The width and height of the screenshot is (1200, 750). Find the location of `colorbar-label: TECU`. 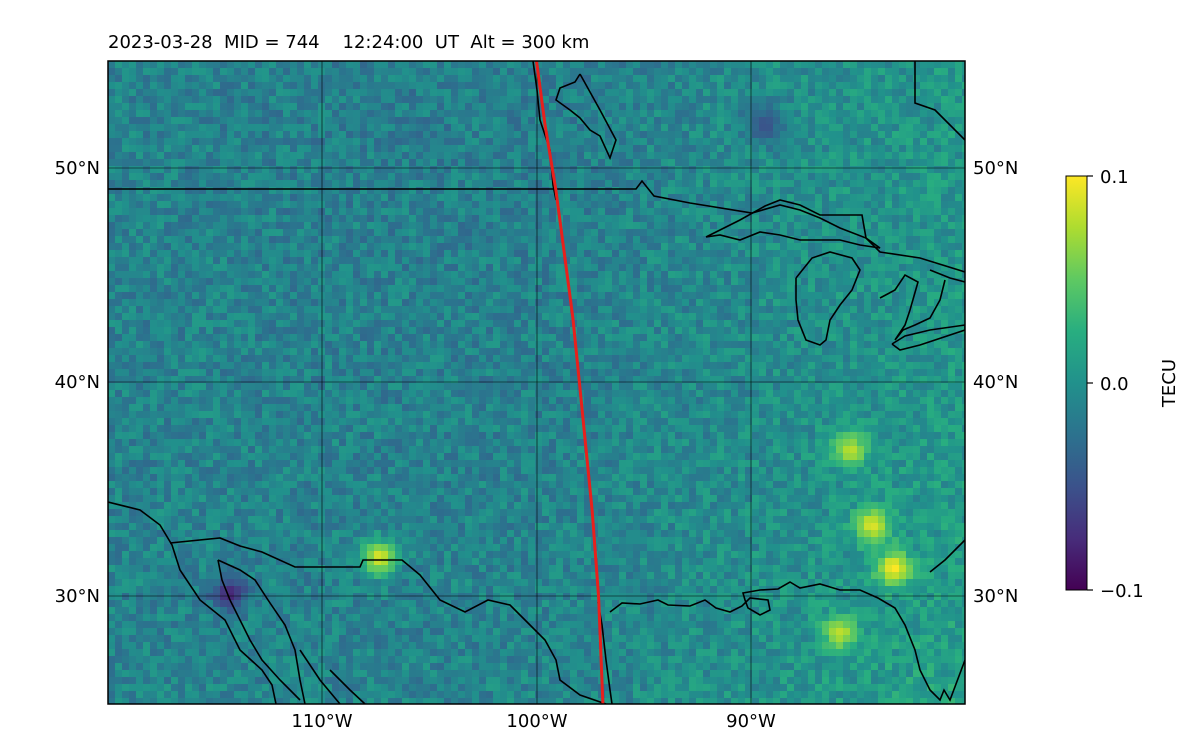

colorbar-label: TECU is located at coordinates (1169, 383).